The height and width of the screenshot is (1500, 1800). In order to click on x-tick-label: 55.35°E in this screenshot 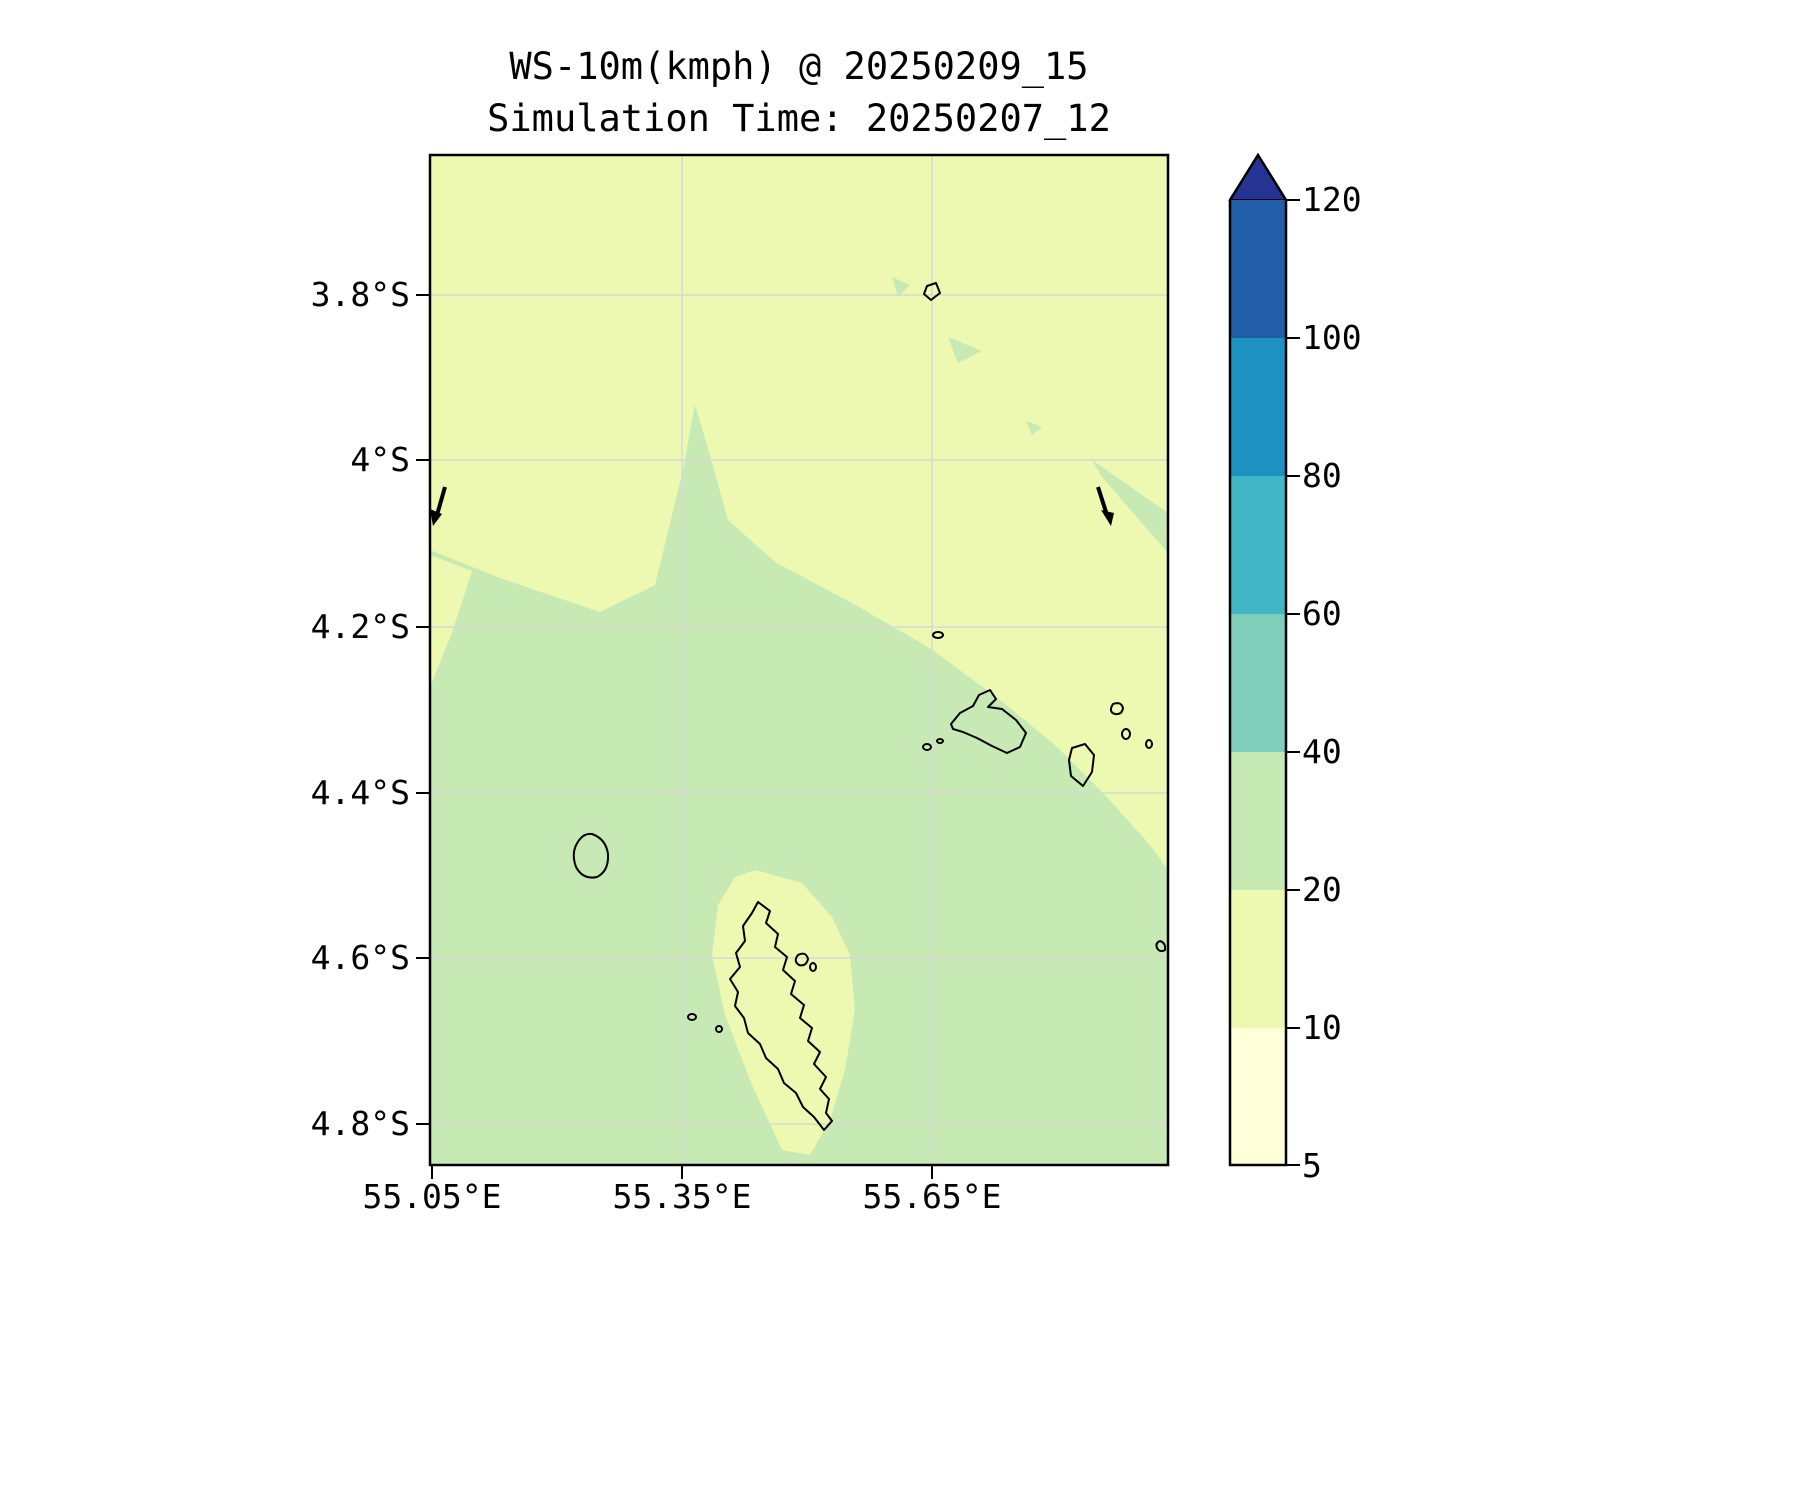, I will do `click(682, 1196)`.